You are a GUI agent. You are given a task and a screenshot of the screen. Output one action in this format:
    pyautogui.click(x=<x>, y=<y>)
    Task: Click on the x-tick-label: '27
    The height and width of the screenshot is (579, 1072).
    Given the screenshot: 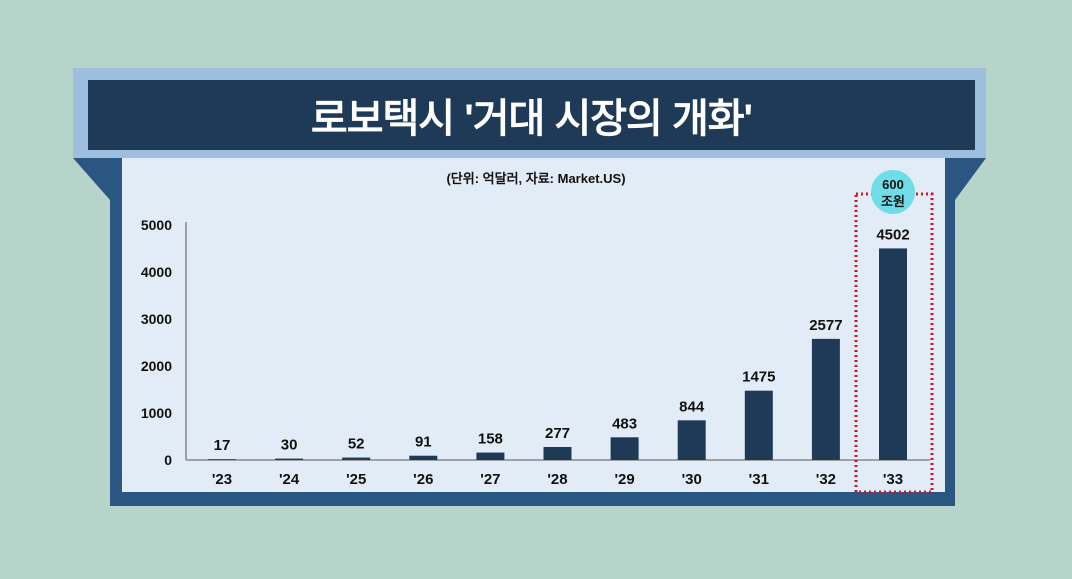 What is the action you would take?
    pyautogui.click(x=490, y=479)
    